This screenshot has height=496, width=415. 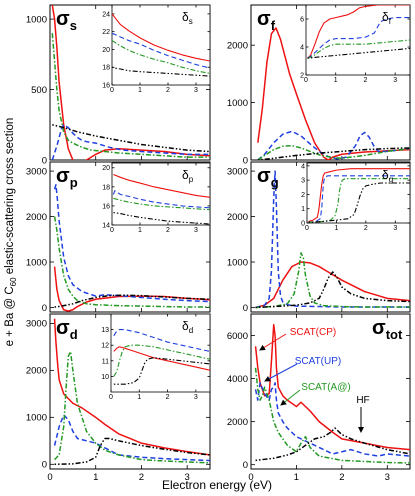 What do you see at coordinates (106, 68) in the screenshot?
I see `inset-s-ytick-label: 18` at bounding box center [106, 68].